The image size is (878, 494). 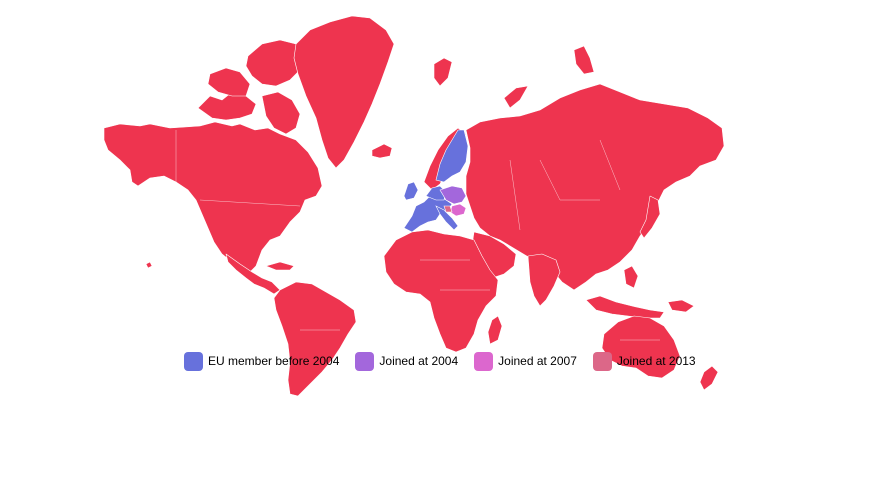 What do you see at coordinates (495, 330) in the screenshot?
I see `country-madagascar` at bounding box center [495, 330].